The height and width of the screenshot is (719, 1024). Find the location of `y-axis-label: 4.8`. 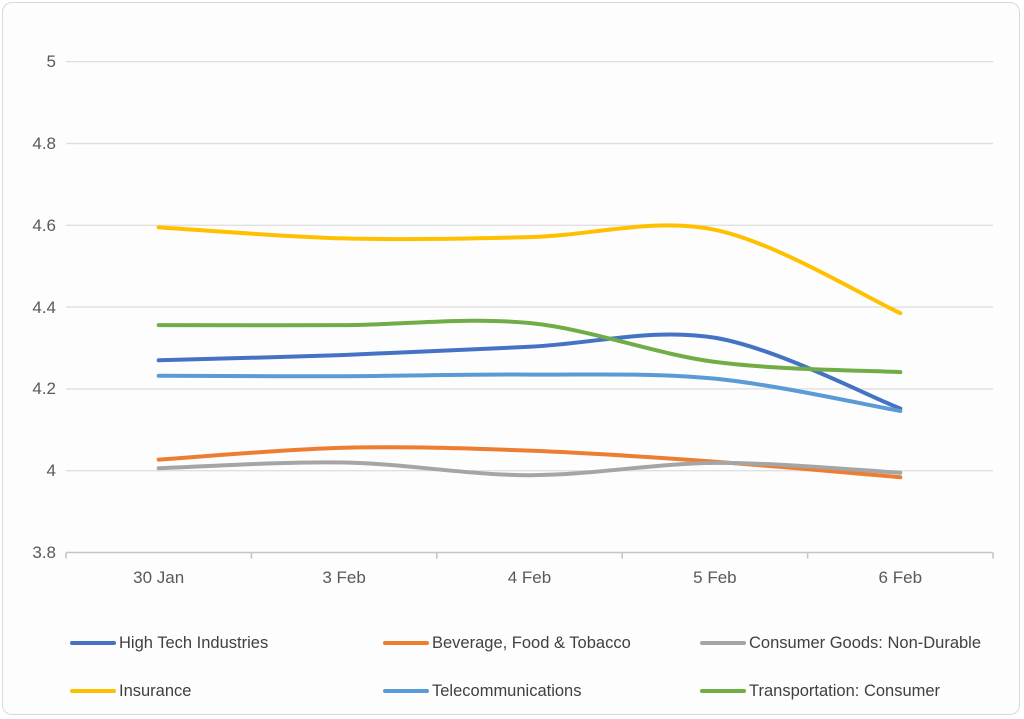

y-axis-label: 4.8 is located at coordinates (44, 143).